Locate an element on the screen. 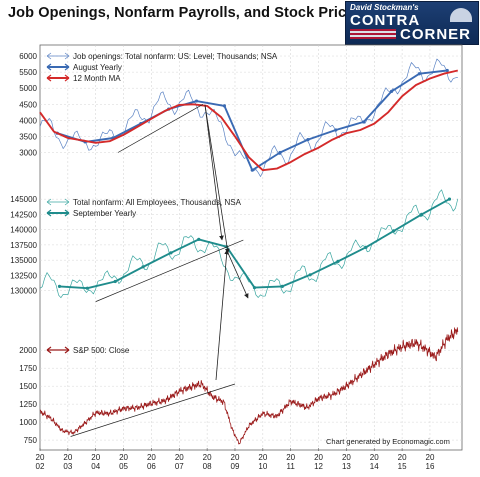 The width and height of the screenshot is (480, 477). trend-line-job-openings is located at coordinates (160, 128).